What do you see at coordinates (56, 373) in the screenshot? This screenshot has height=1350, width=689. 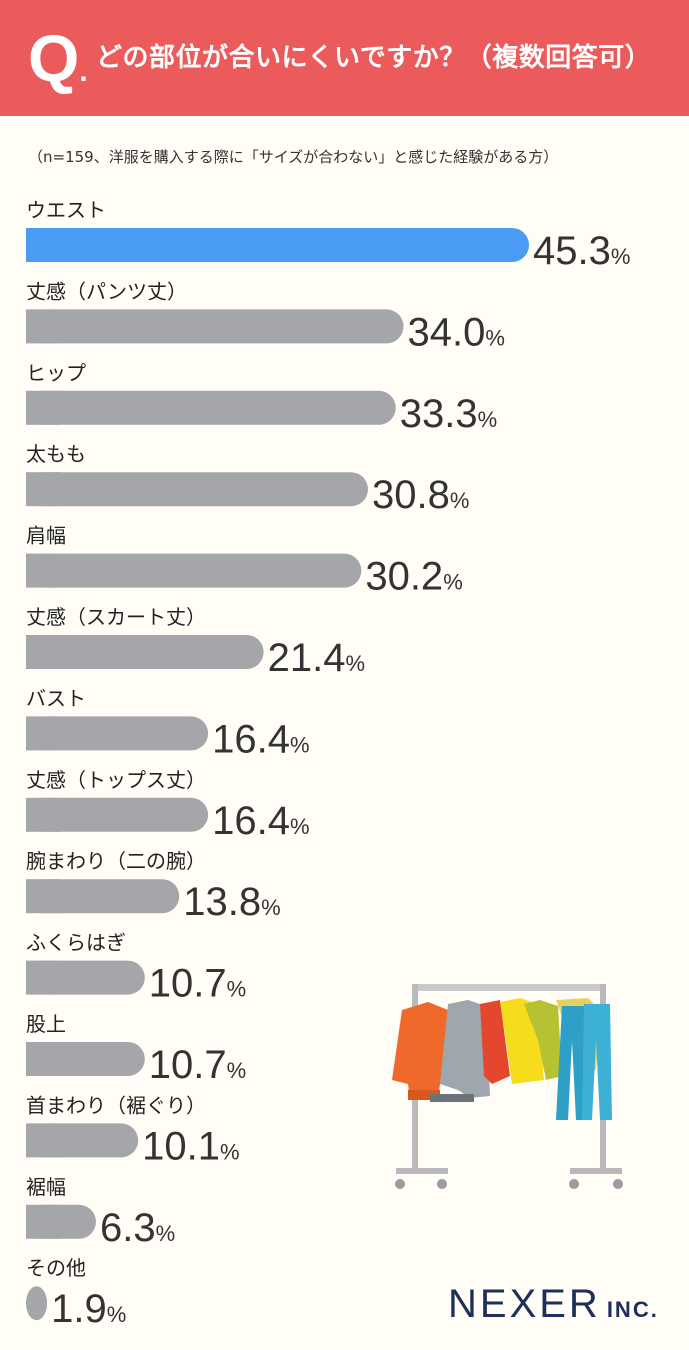 I see `category-label: ヒップ` at bounding box center [56, 373].